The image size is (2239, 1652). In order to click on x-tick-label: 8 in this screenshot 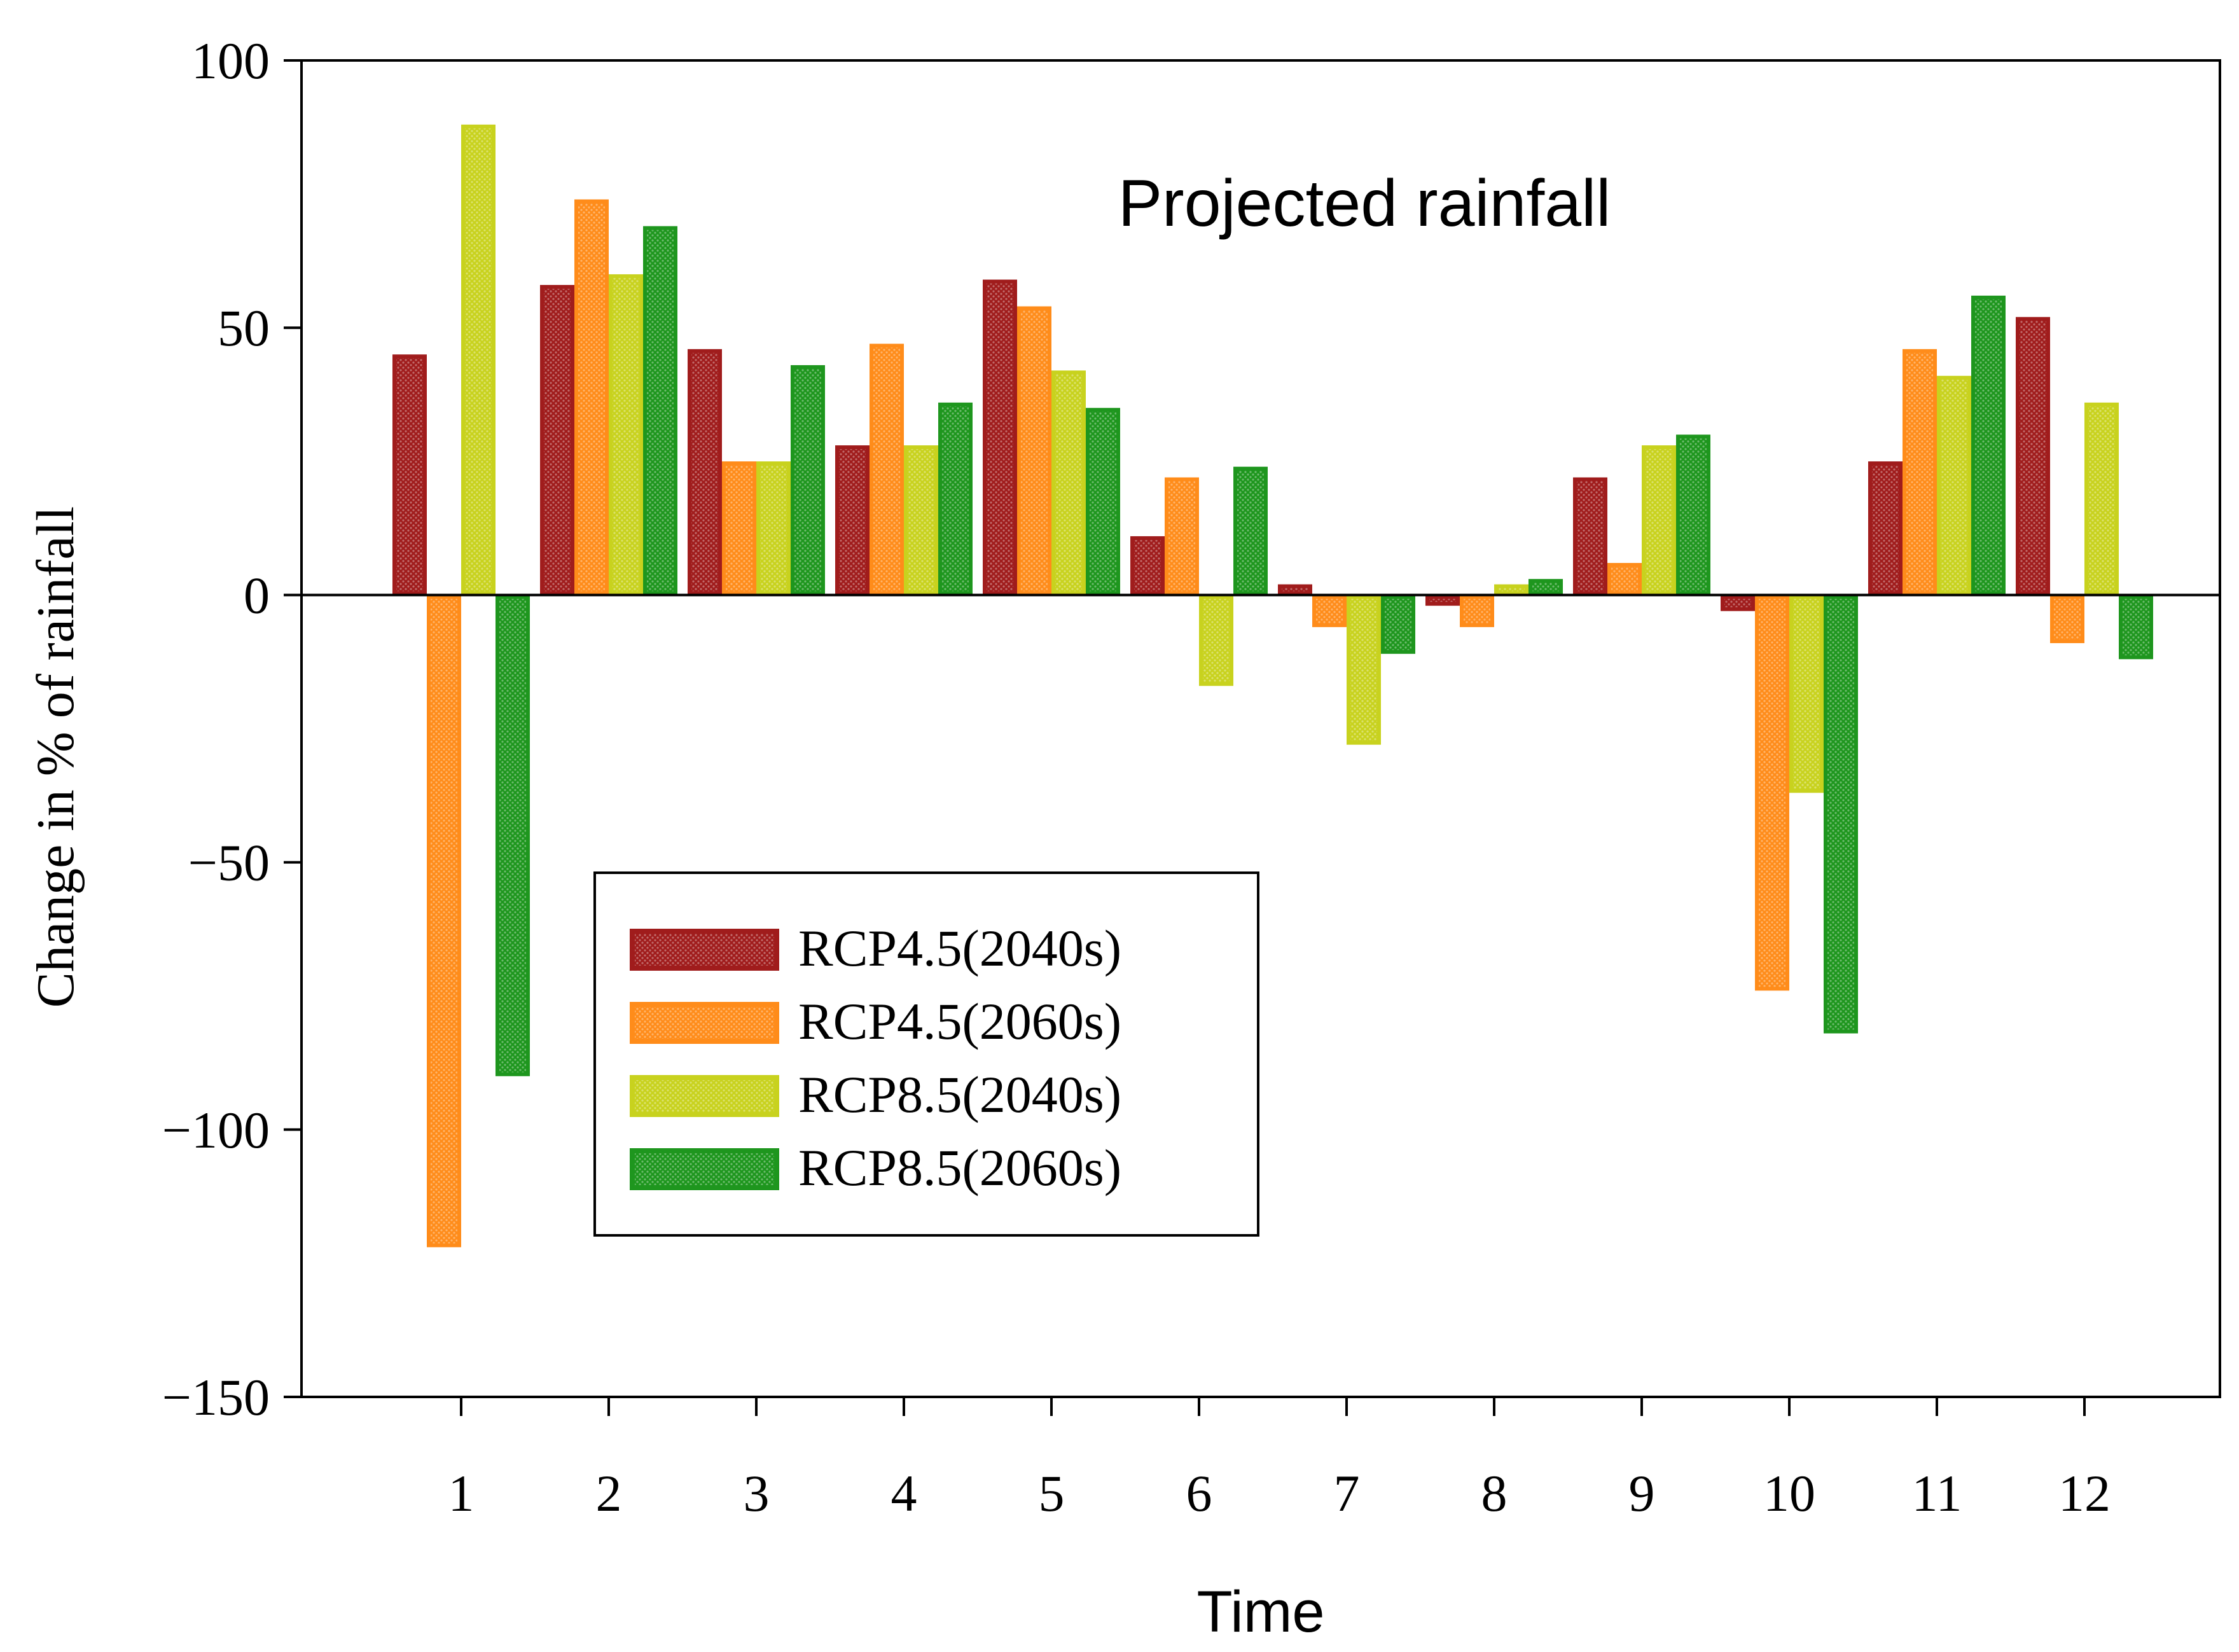, I will do `click(1495, 1493)`.